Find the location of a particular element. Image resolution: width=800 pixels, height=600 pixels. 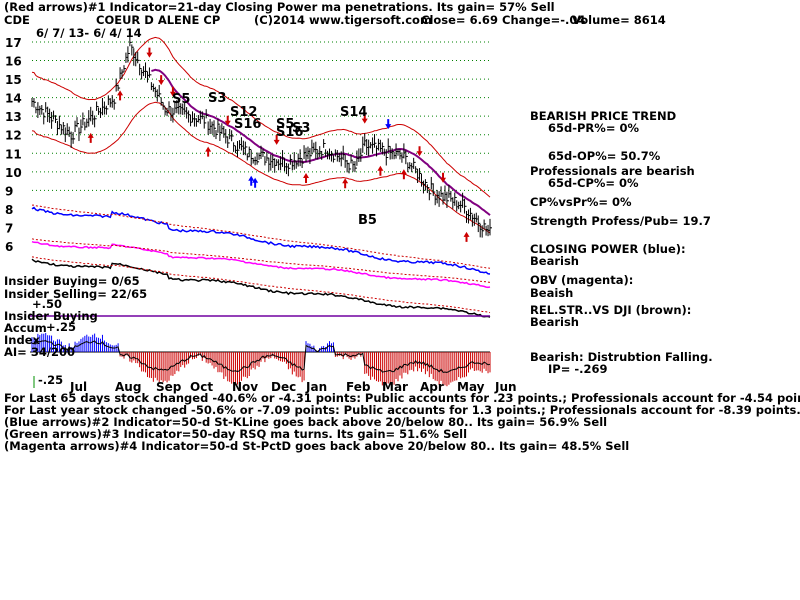

month-label: Dec is located at coordinates (283, 387).